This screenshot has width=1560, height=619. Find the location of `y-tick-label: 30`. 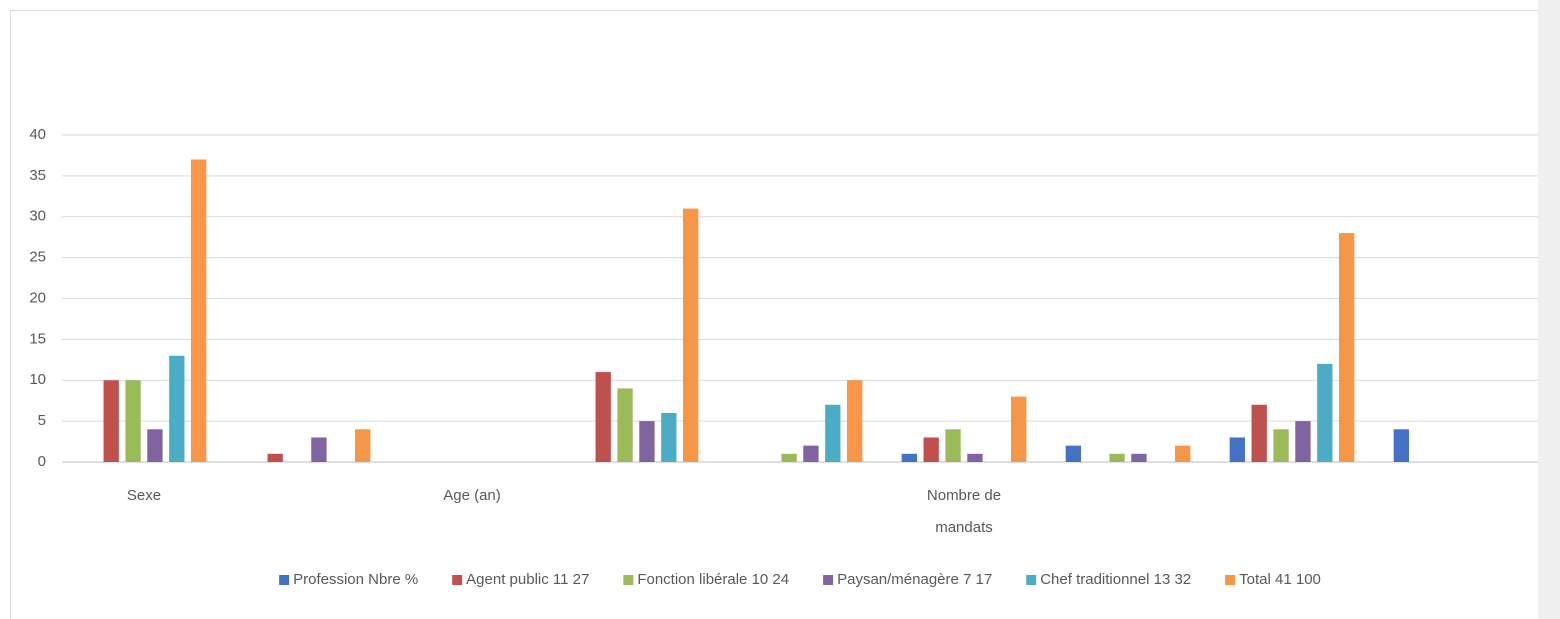

y-tick-label: 30 is located at coordinates (37, 216).